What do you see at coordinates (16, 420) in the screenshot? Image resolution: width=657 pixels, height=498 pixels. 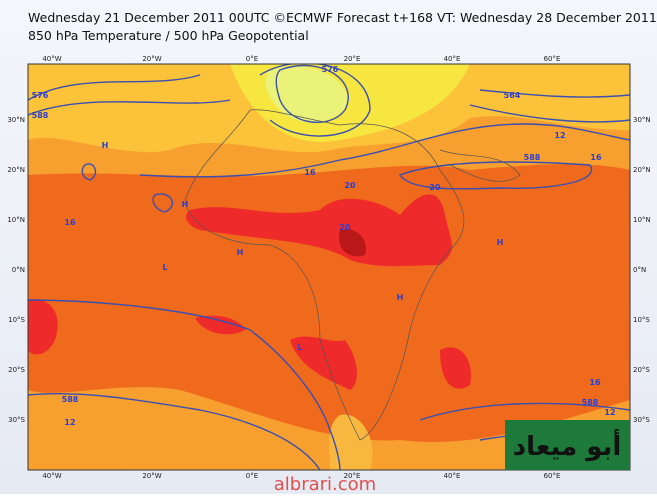 I see `lat-label-left: 30°S` at bounding box center [16, 420].